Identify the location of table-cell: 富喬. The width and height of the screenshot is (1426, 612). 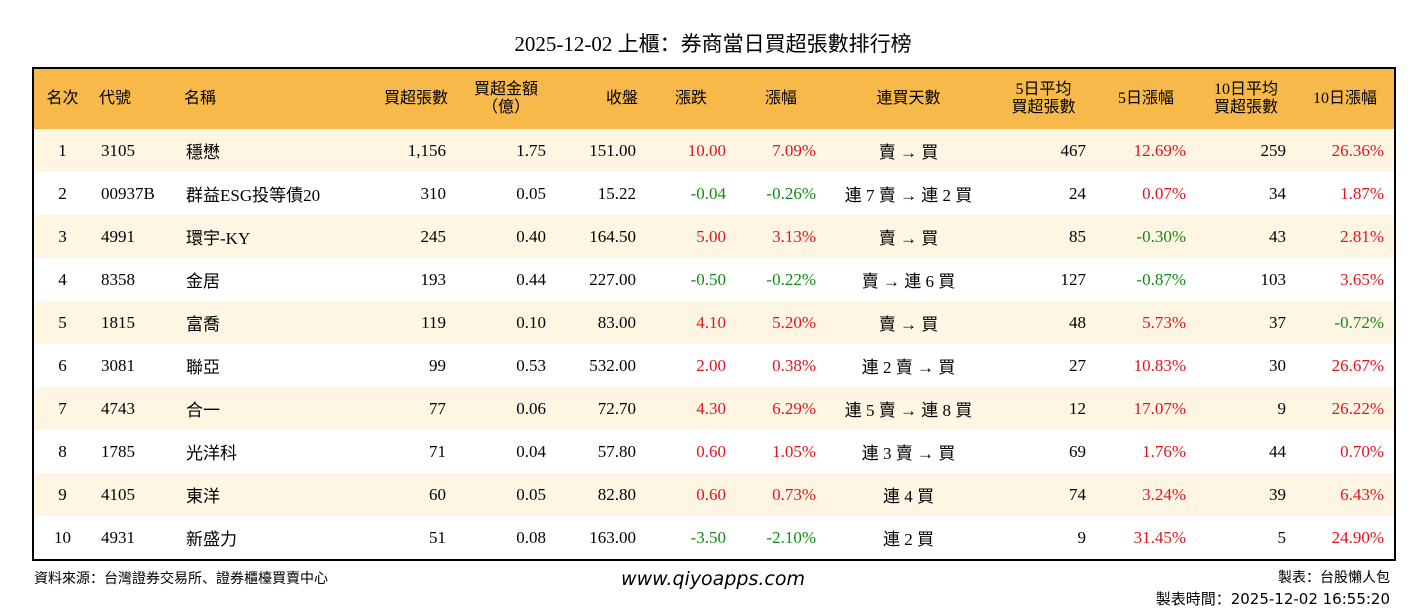
(266, 322).